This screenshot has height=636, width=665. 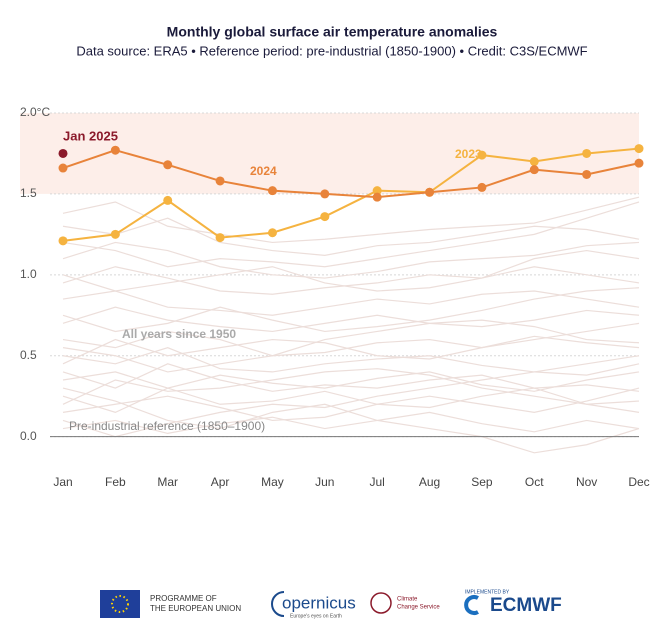 What do you see at coordinates (316, 616) in the screenshot?
I see `footer-text: Europe's eyes on Earth` at bounding box center [316, 616].